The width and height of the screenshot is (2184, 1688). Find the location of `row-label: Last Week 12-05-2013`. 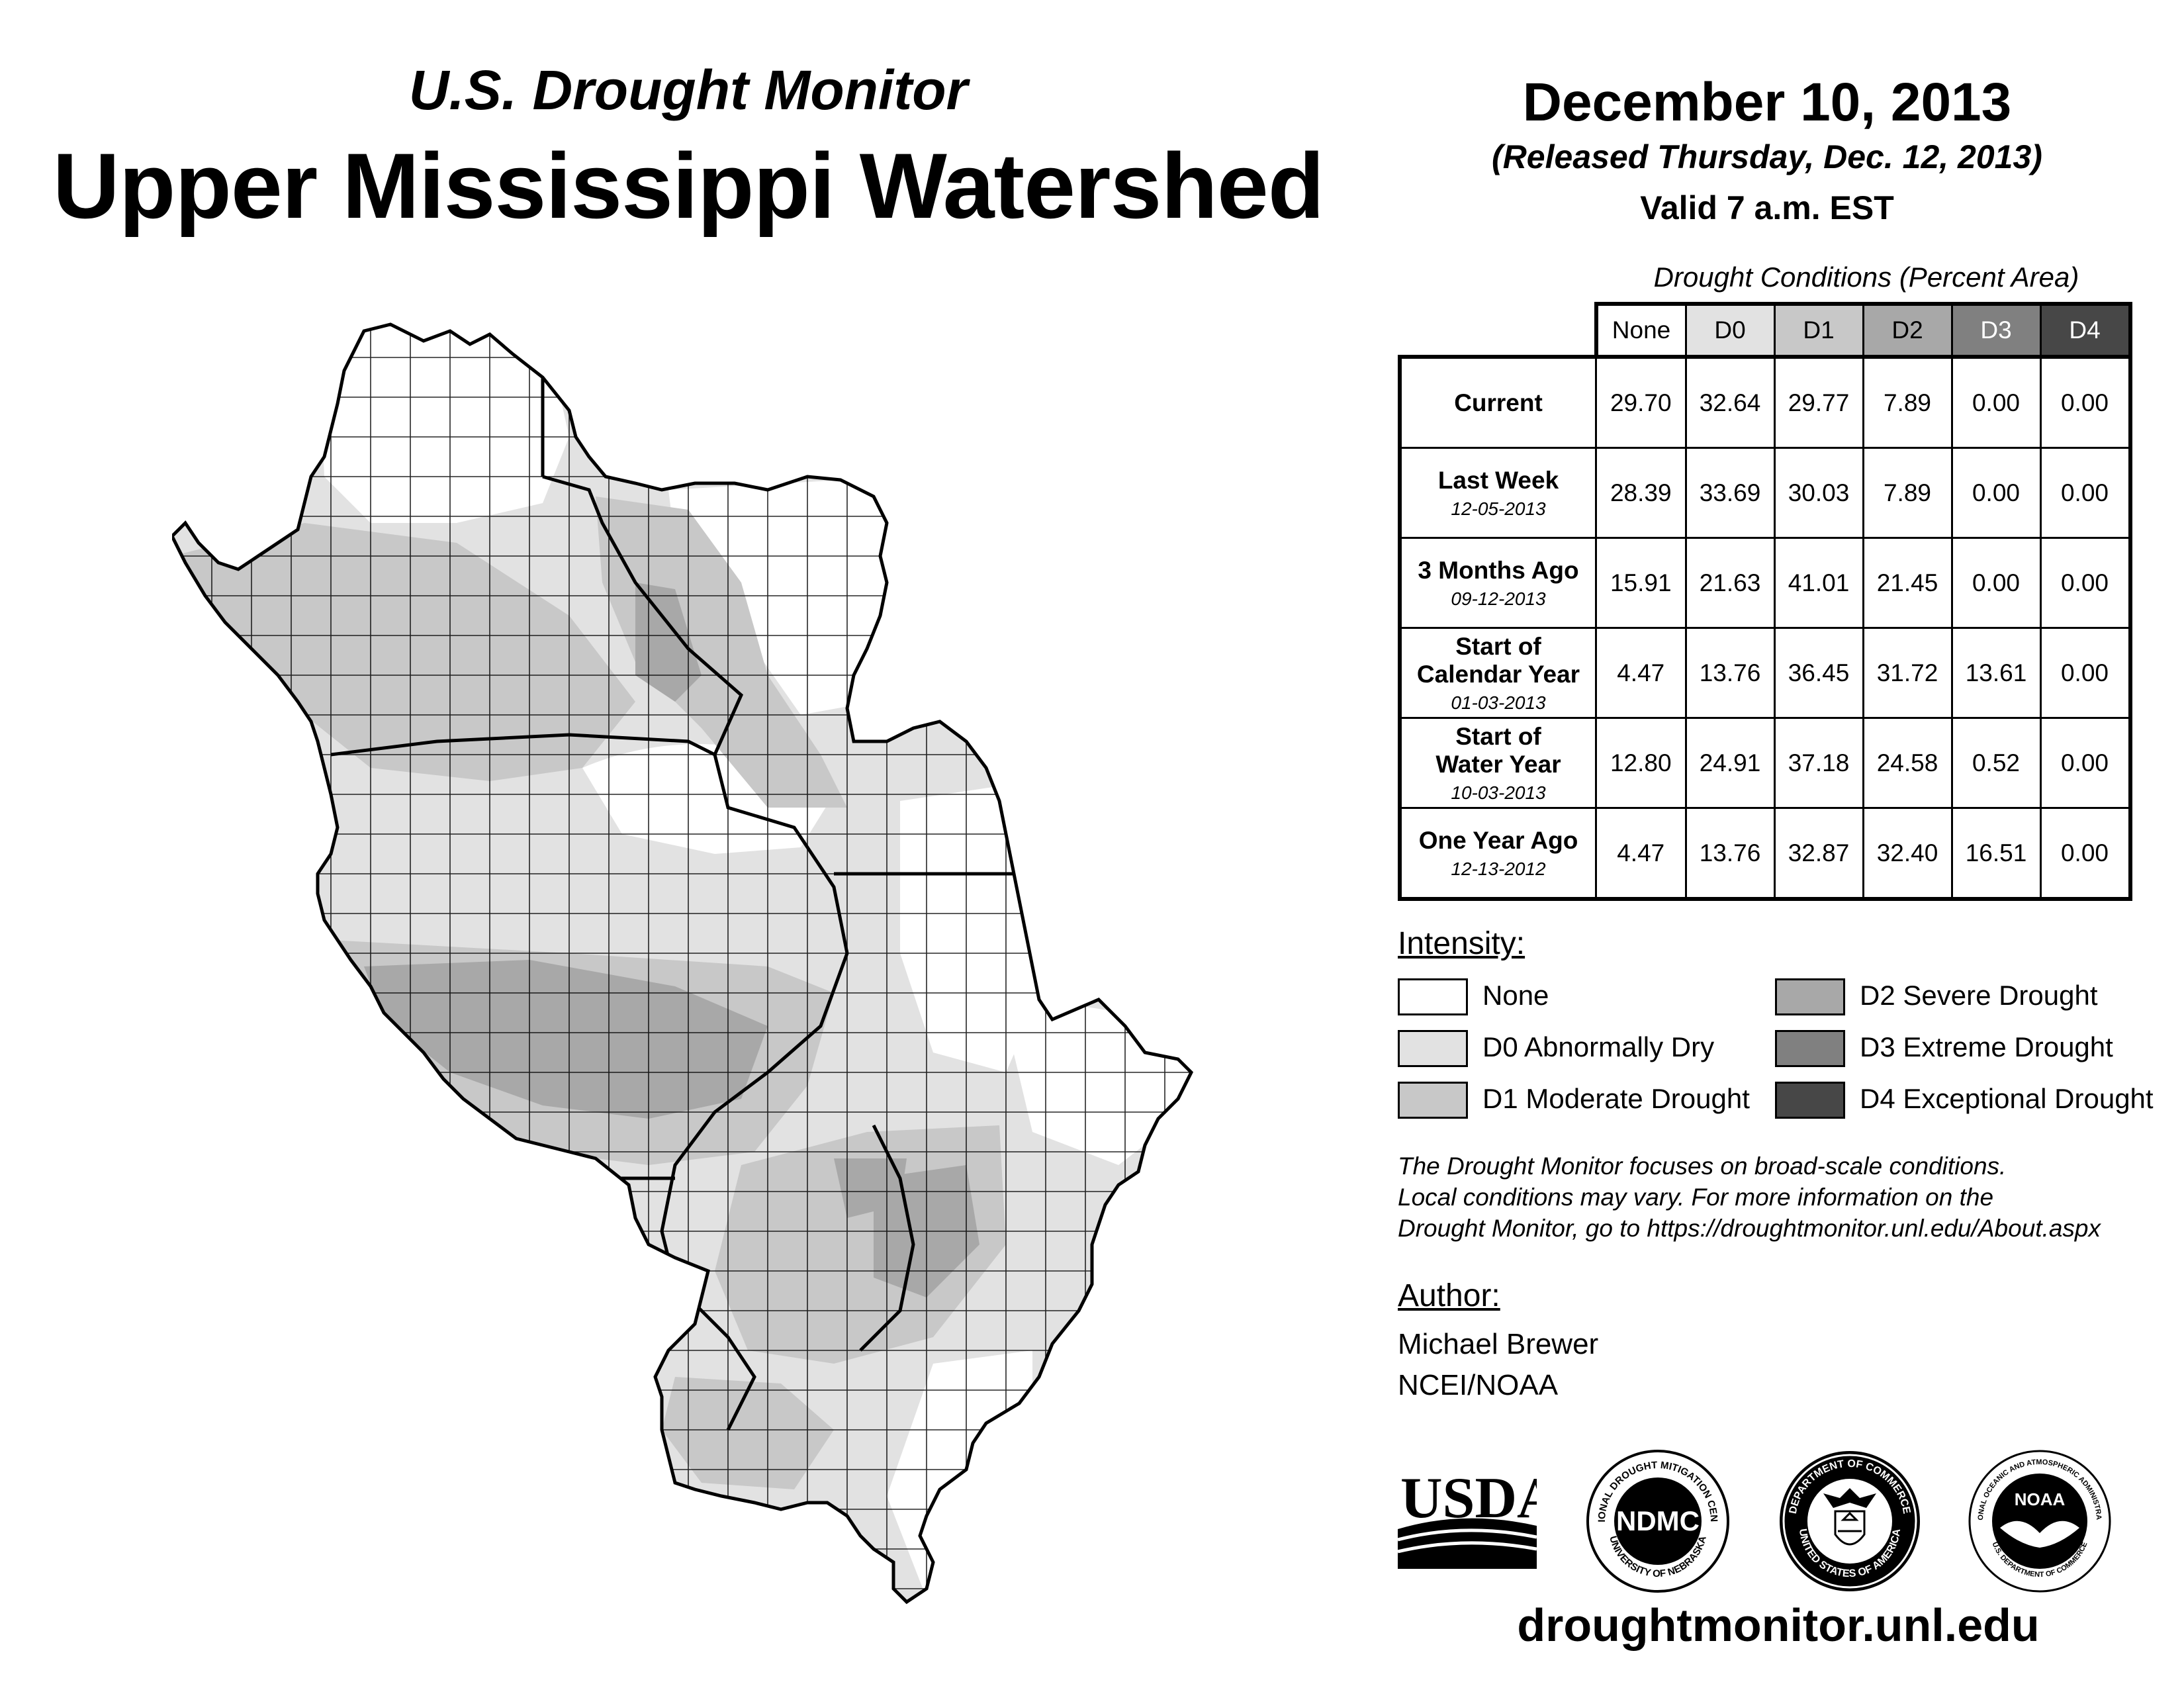

row-label: Last Week 12-05-2013 is located at coordinates (1497, 493).